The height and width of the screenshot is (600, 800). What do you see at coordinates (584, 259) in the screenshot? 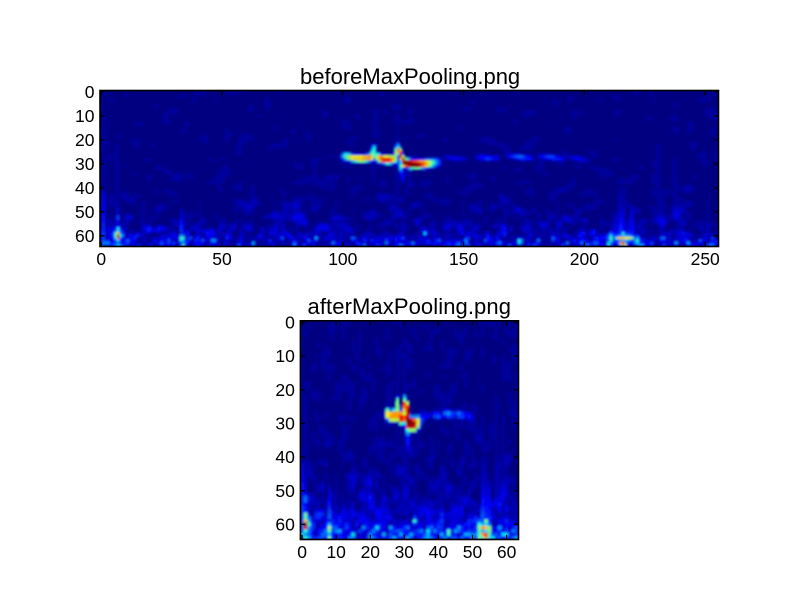
I see `svg-text: 200` at bounding box center [584, 259].